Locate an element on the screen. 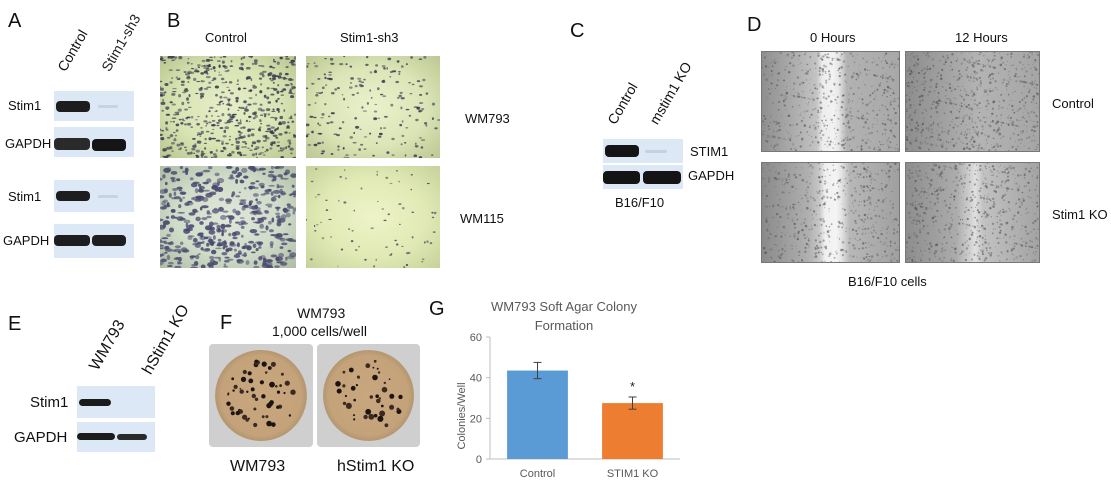  cell-dots is located at coordinates (371, 218).